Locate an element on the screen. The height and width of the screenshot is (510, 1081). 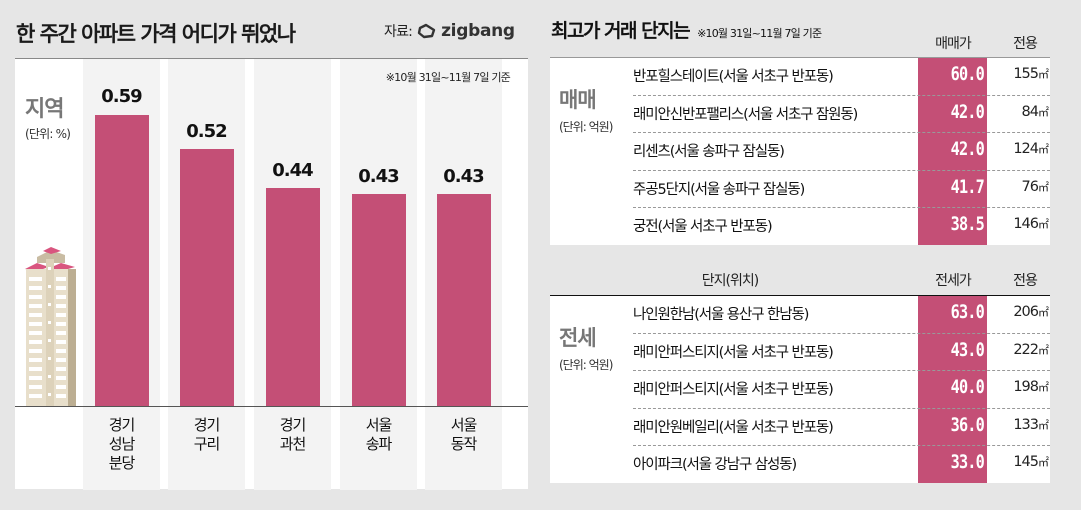
area-value: 124㎡ is located at coordinates (1031, 149).